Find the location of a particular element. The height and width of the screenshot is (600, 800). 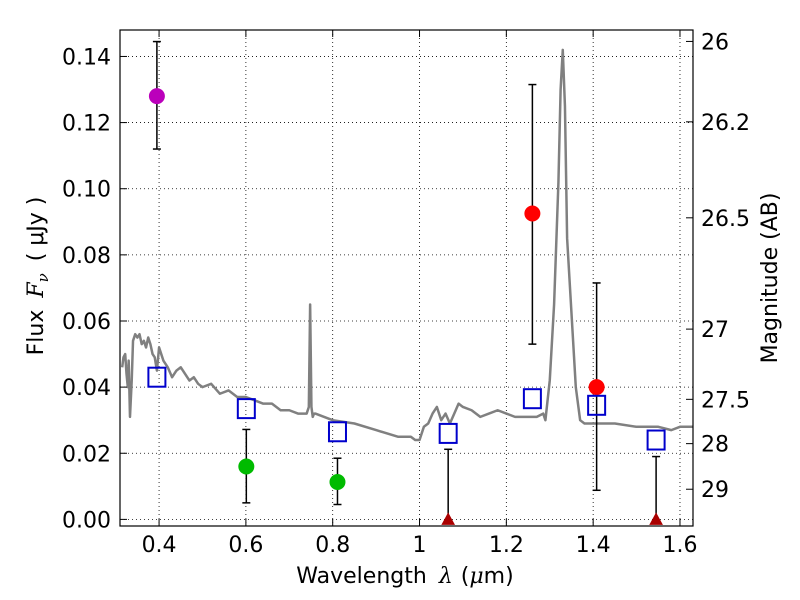

y-tick-label: 0.06 is located at coordinates (86, 322).